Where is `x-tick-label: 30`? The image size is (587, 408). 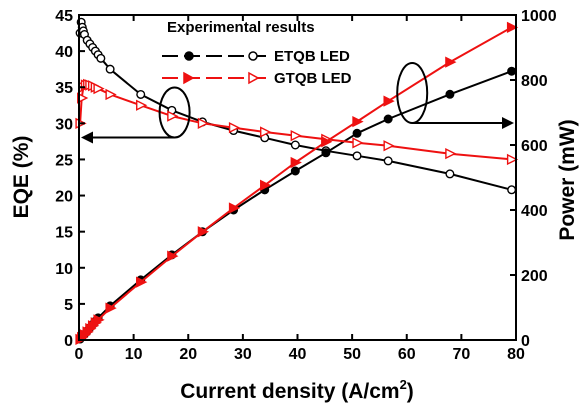
x-tick-label: 30 is located at coordinates (243, 354).